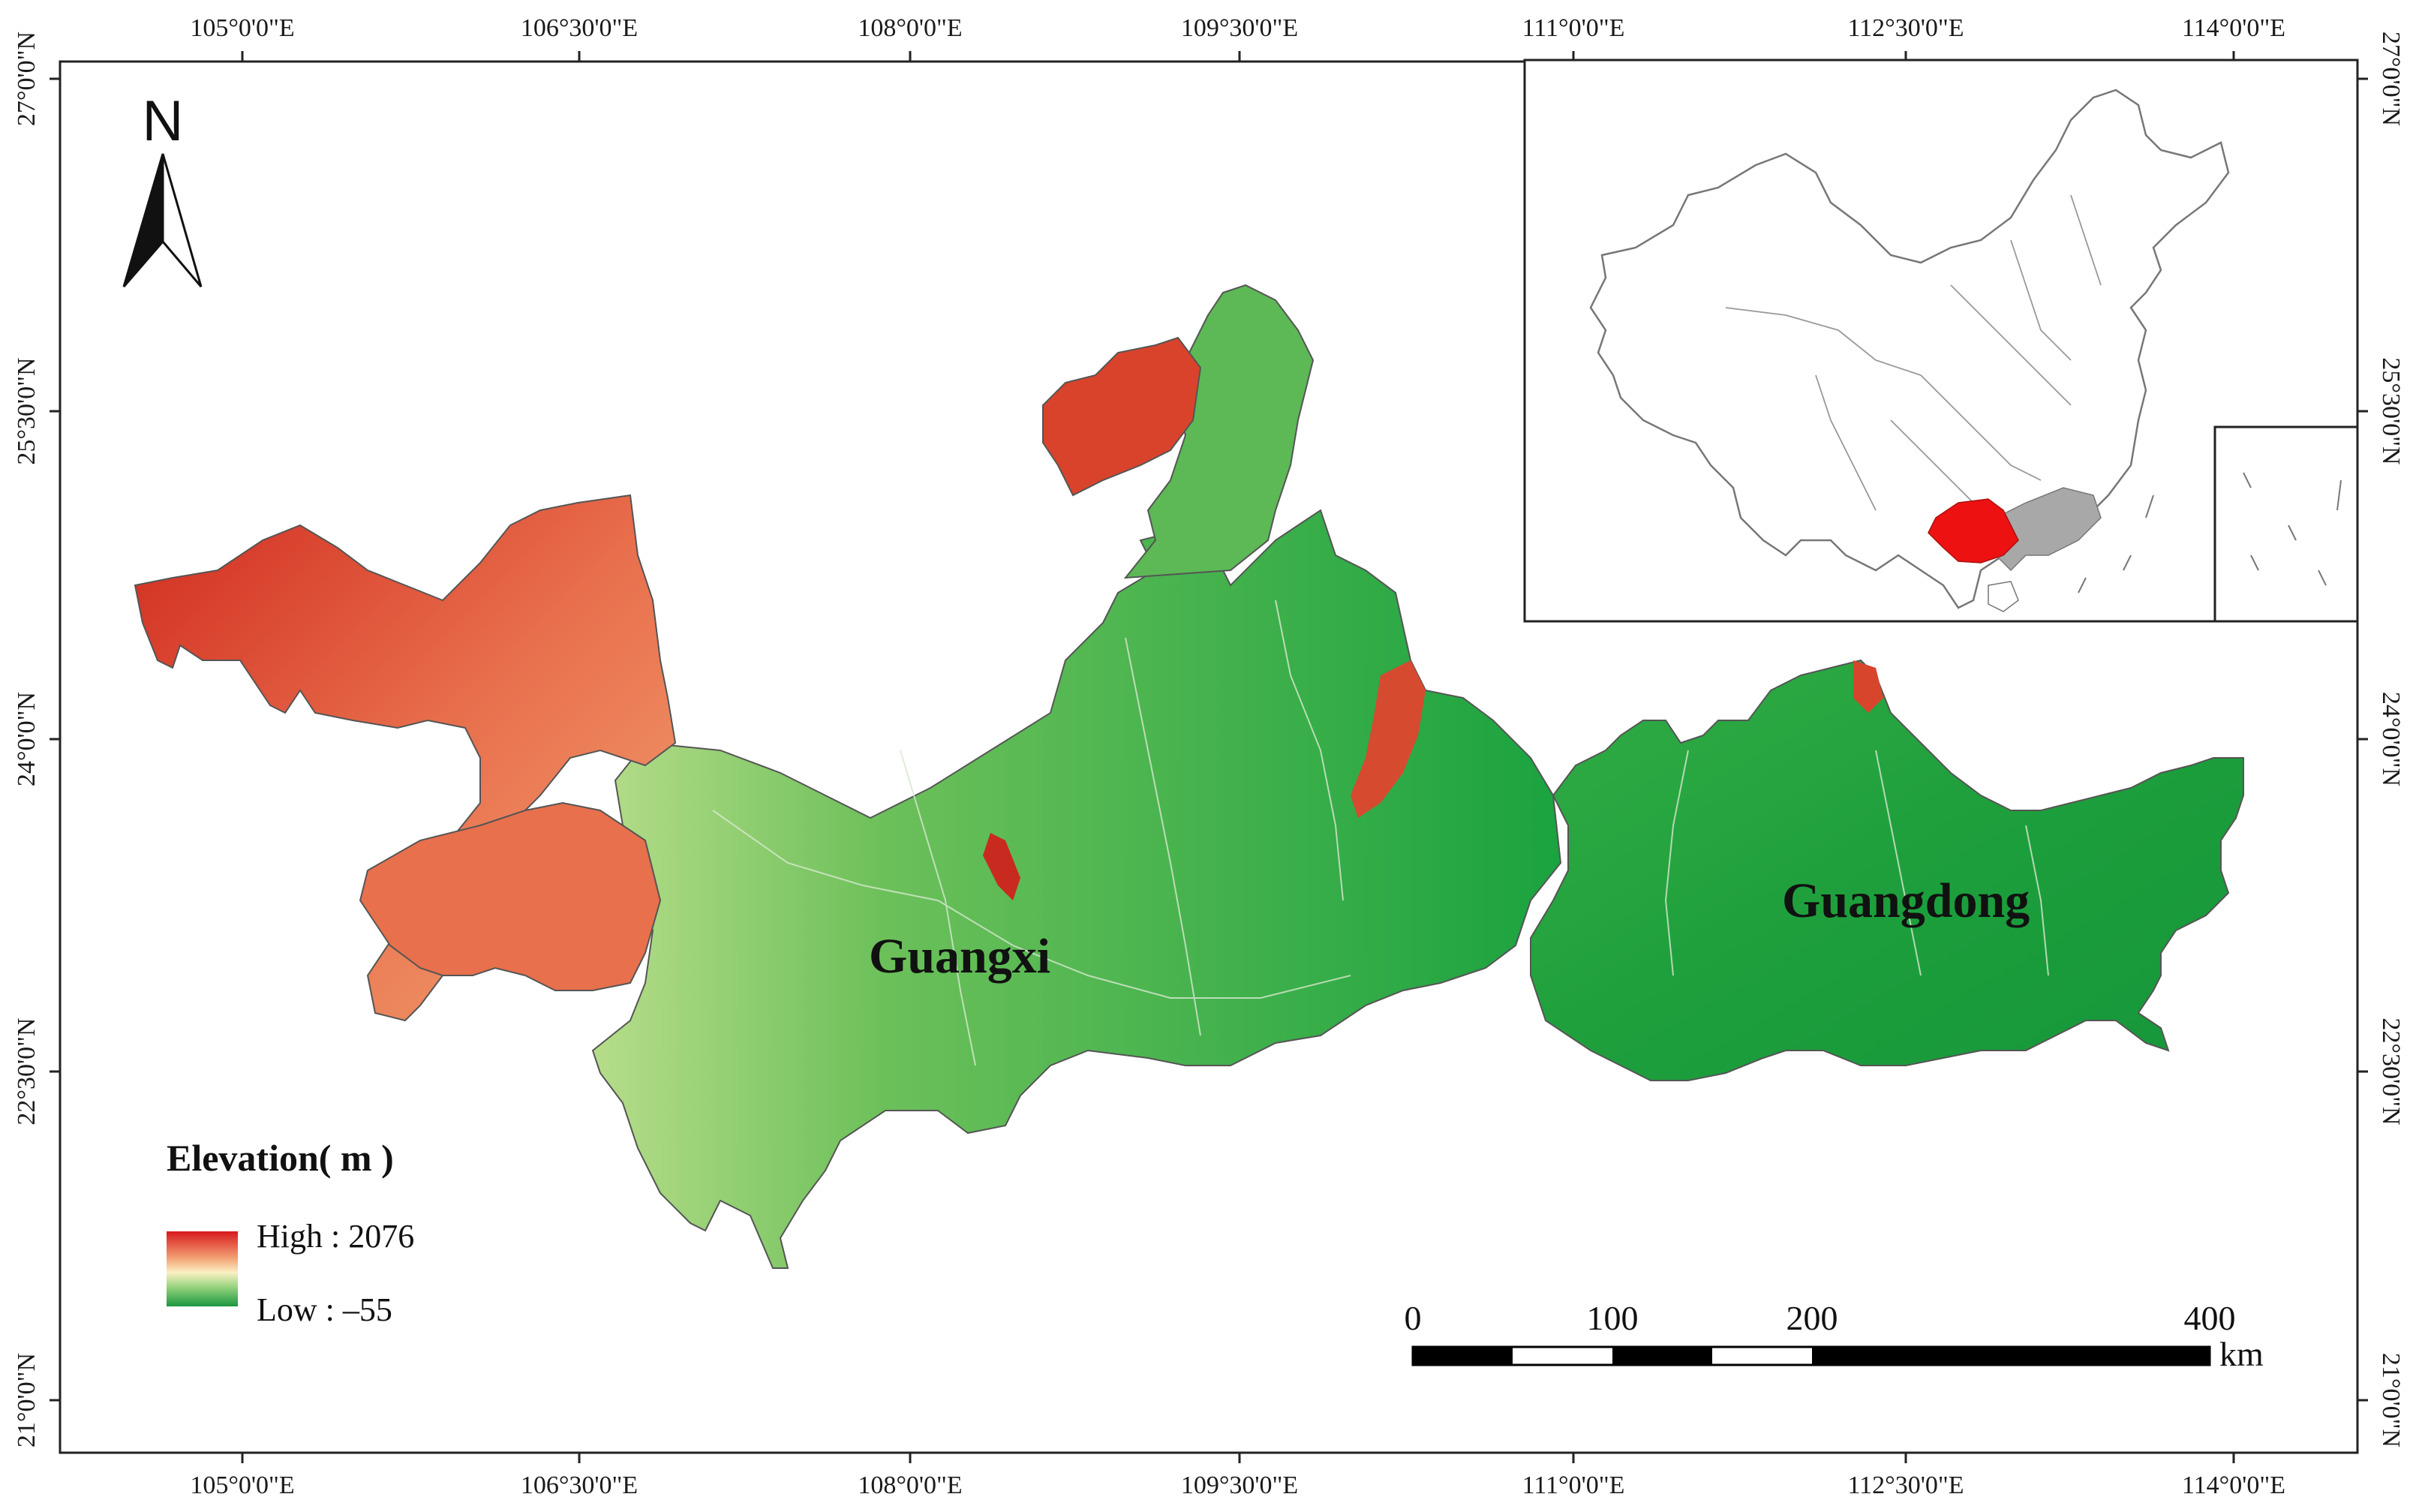  What do you see at coordinates (2210, 1318) in the screenshot?
I see `scale-label: 400` at bounding box center [2210, 1318].